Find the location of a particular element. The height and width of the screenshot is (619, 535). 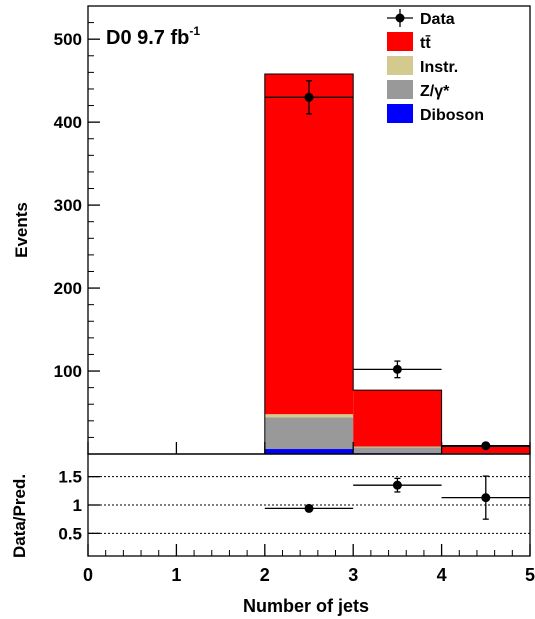

x-tick-label-0: 0 is located at coordinates (88, 575).